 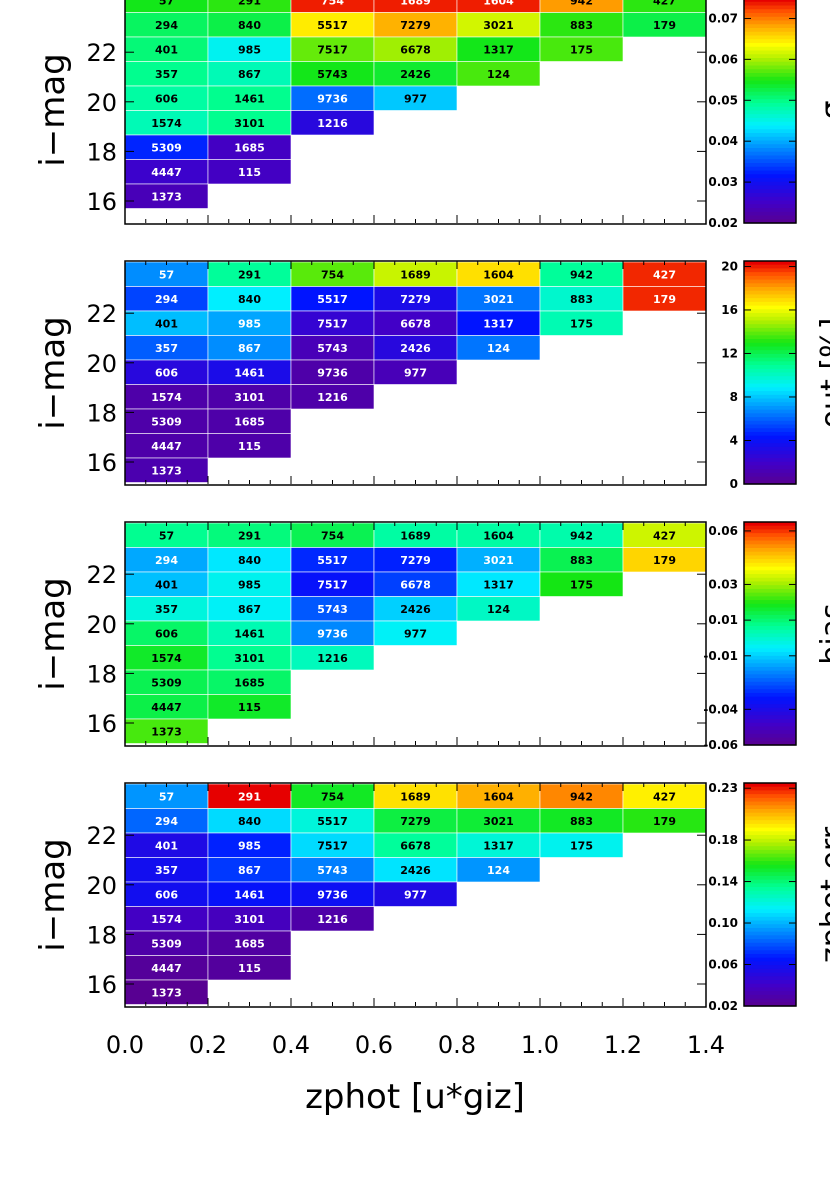 I want to click on colorbar-tick-label: 0.14, so click(x=723, y=882).